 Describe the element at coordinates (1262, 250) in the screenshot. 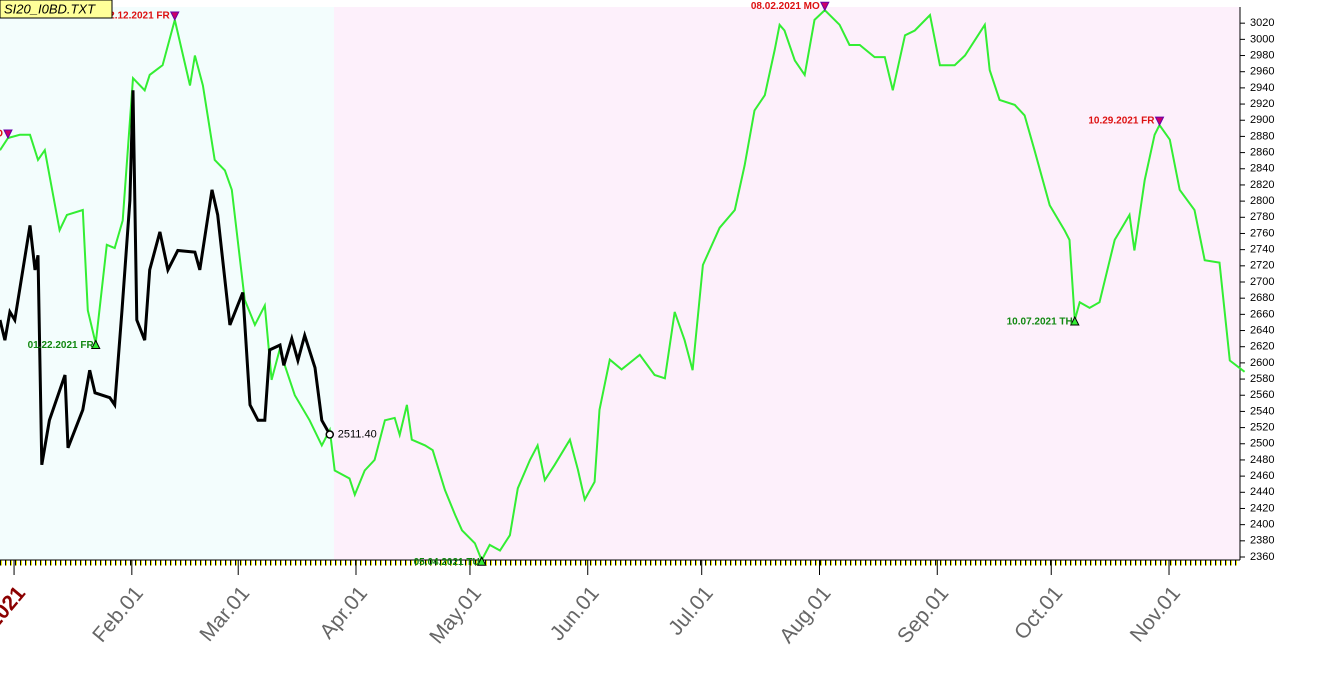

I see `y-tick-label: 2740` at that location.